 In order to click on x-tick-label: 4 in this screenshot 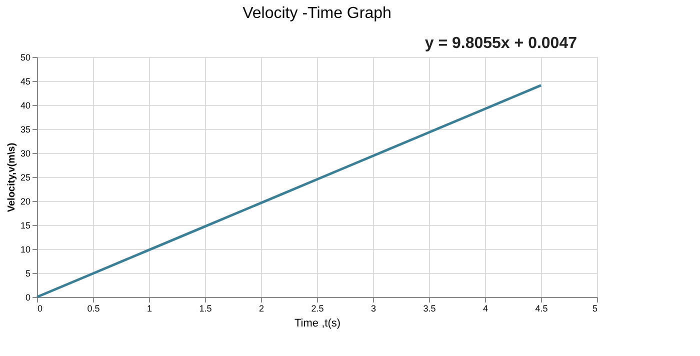, I will do `click(485, 309)`.